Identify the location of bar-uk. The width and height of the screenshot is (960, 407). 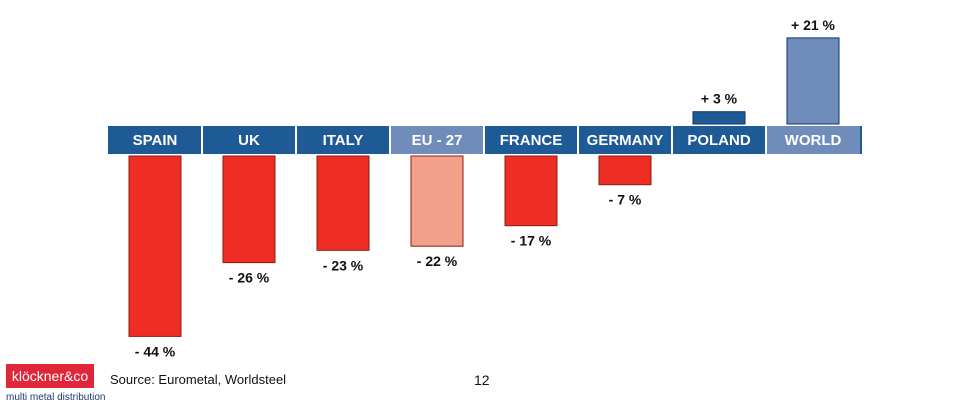
(249, 209).